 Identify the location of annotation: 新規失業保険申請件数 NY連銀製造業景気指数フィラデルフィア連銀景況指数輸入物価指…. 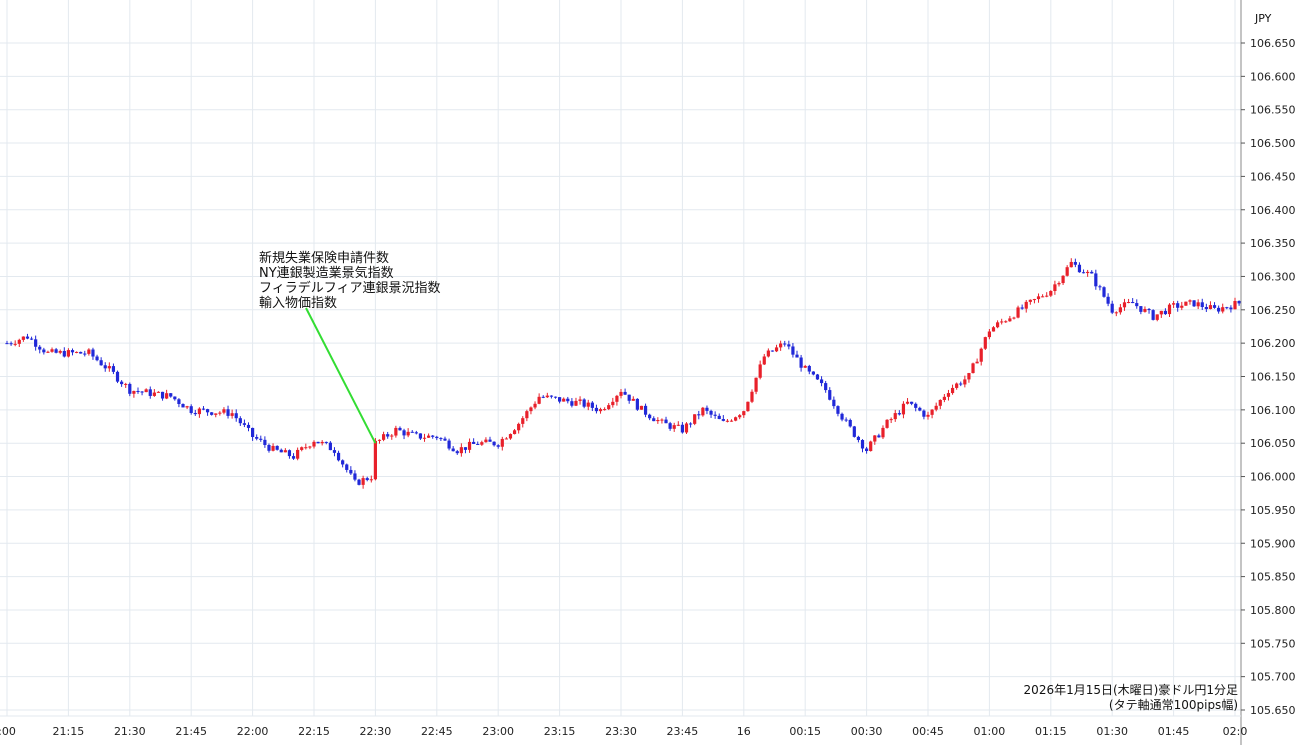
(349, 347).